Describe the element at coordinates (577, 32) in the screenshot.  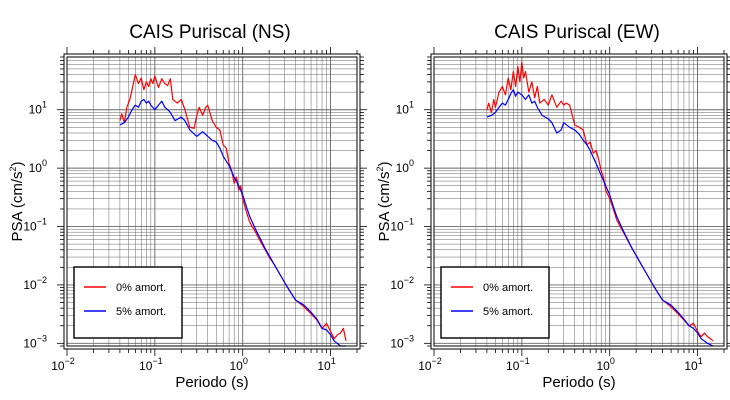
I see `chart-title: CAIS Puriscal (EW)` at that location.